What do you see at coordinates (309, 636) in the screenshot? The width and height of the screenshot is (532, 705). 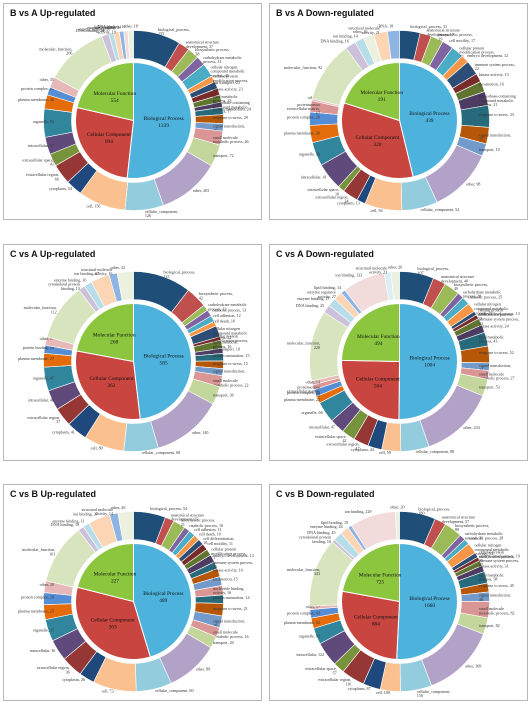 I see `outer-slice-label: organelle, 81` at bounding box center [309, 636].